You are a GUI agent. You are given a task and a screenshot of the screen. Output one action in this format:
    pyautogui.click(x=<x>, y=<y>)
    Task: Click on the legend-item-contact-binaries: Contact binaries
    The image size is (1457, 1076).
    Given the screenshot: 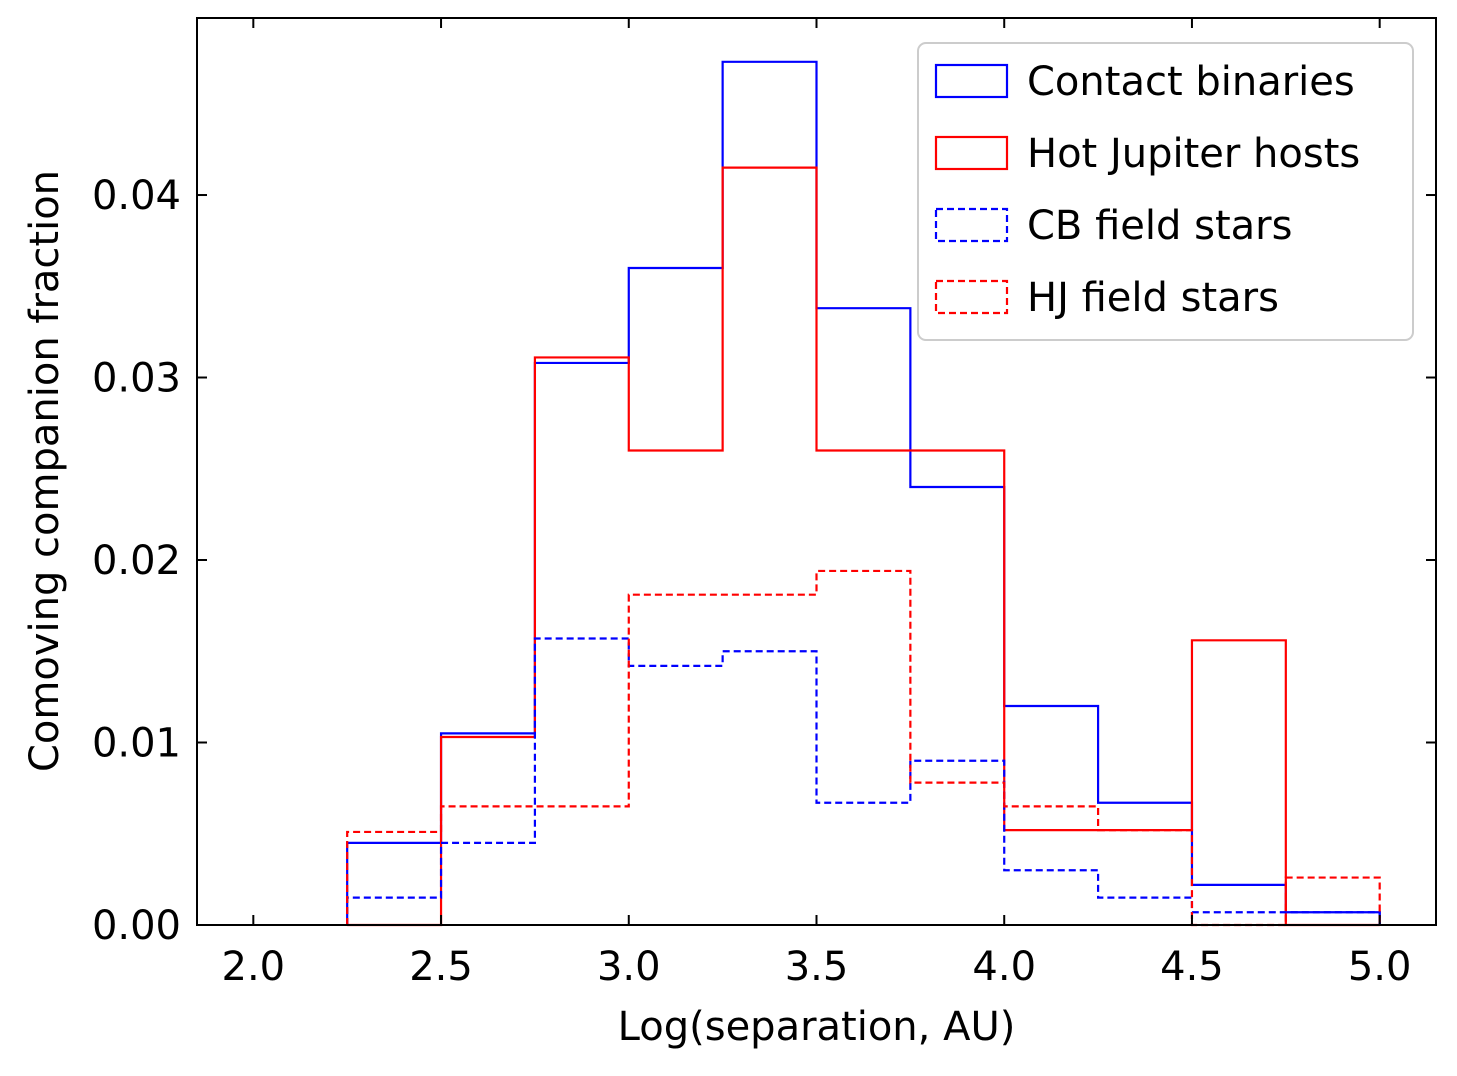 What is the action you would take?
    pyautogui.click(x=1144, y=82)
    